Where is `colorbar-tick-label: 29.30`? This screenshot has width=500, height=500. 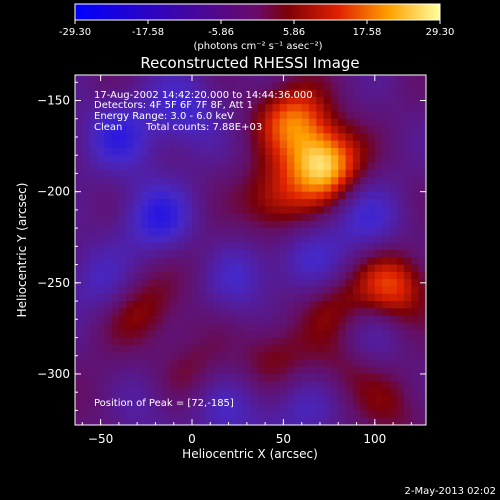
colorbar-tick-label: 29.30 is located at coordinates (440, 32).